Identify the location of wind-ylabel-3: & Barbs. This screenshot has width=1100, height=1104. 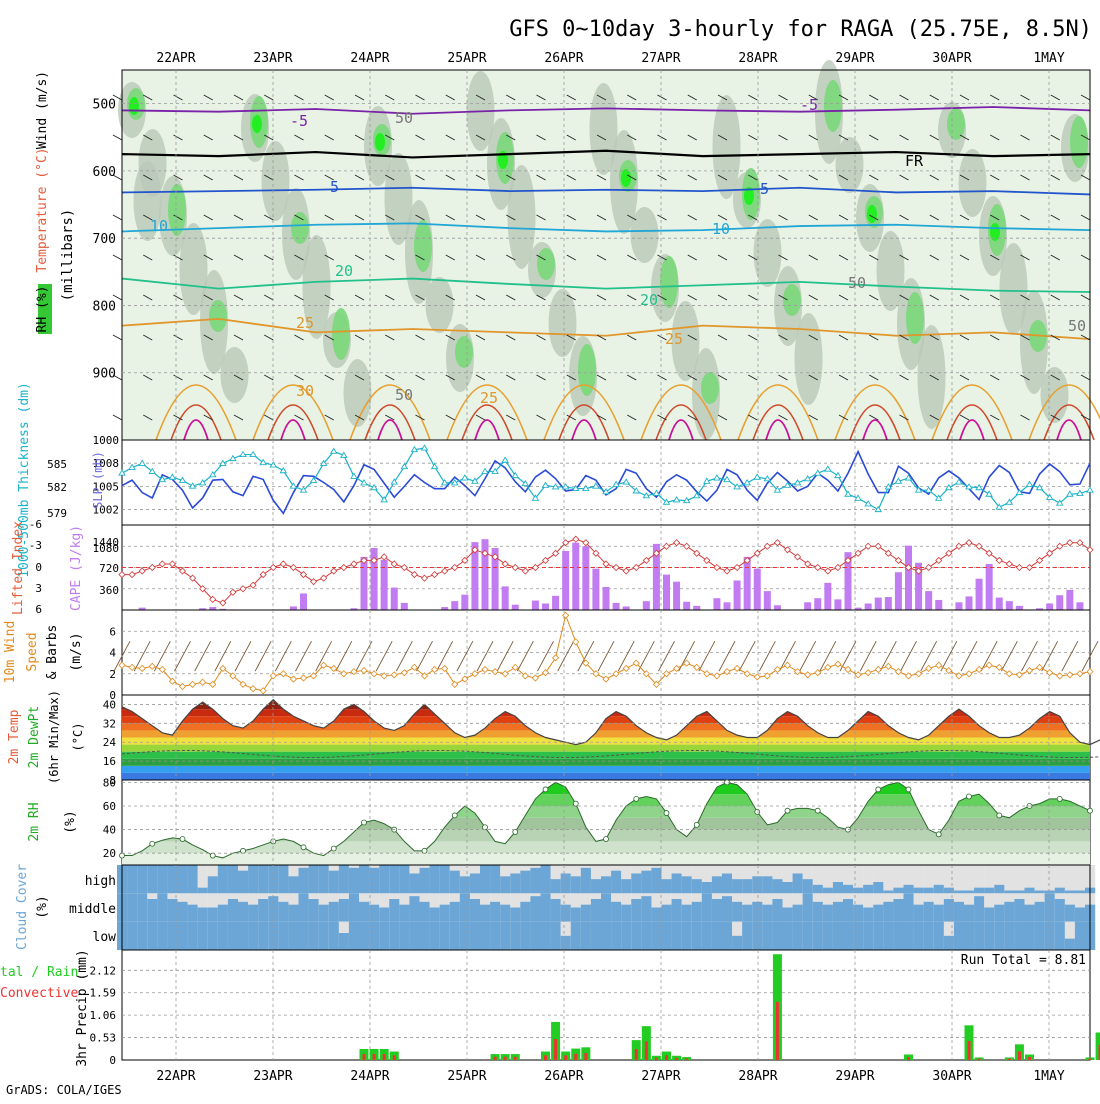
(52, 652).